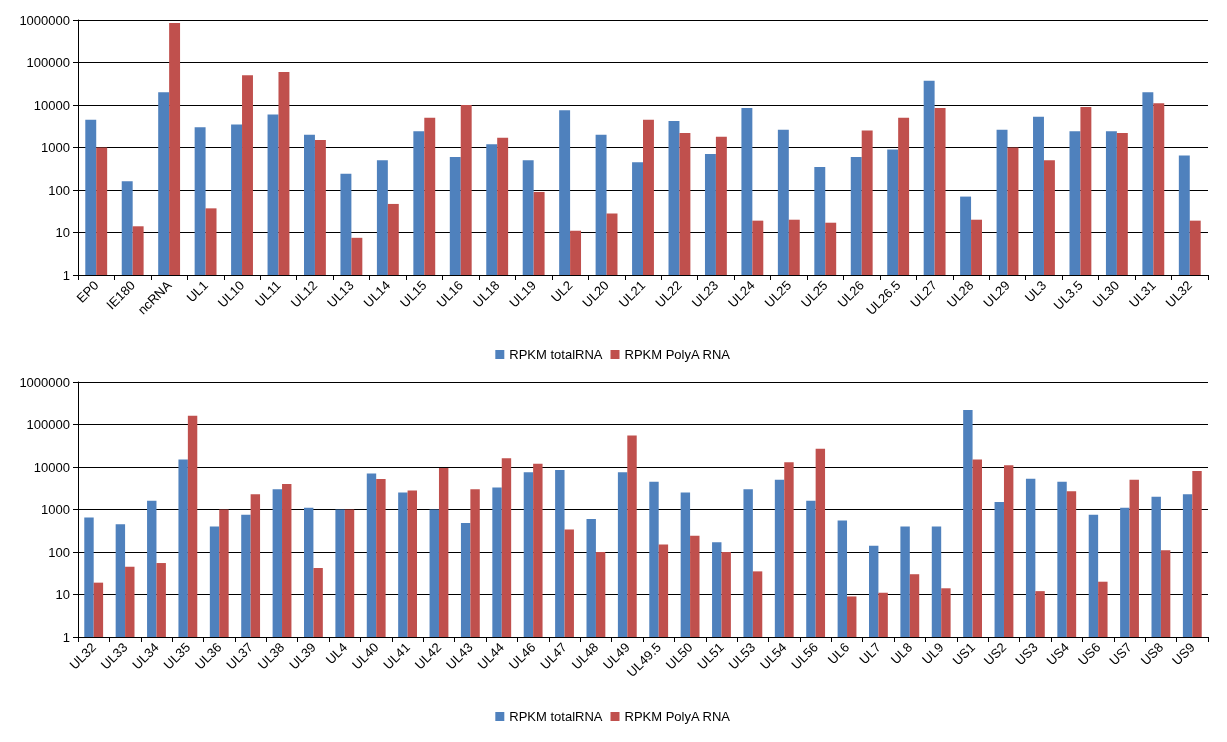  Describe the element at coordinates (901, 653) in the screenshot. I see `x-tick-label: UL8` at that location.